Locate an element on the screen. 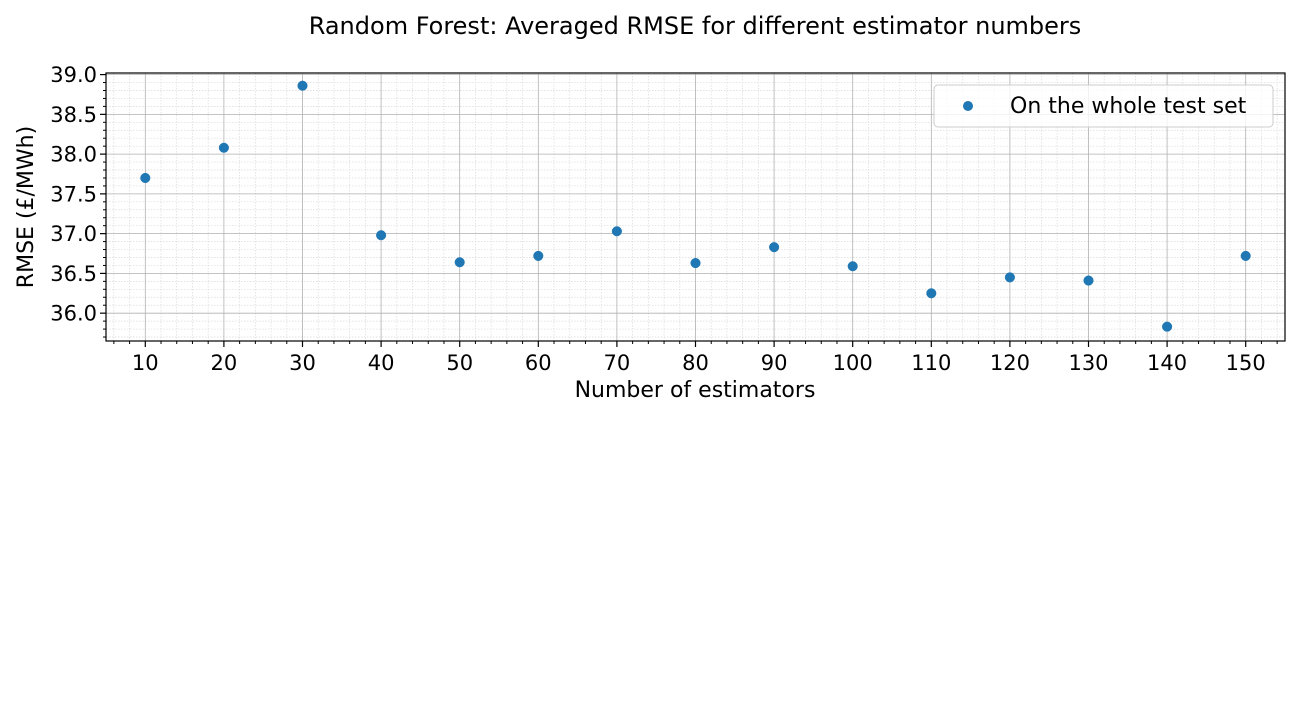 This screenshot has height=705, width=1300. legend-box is located at coordinates (1103, 106).